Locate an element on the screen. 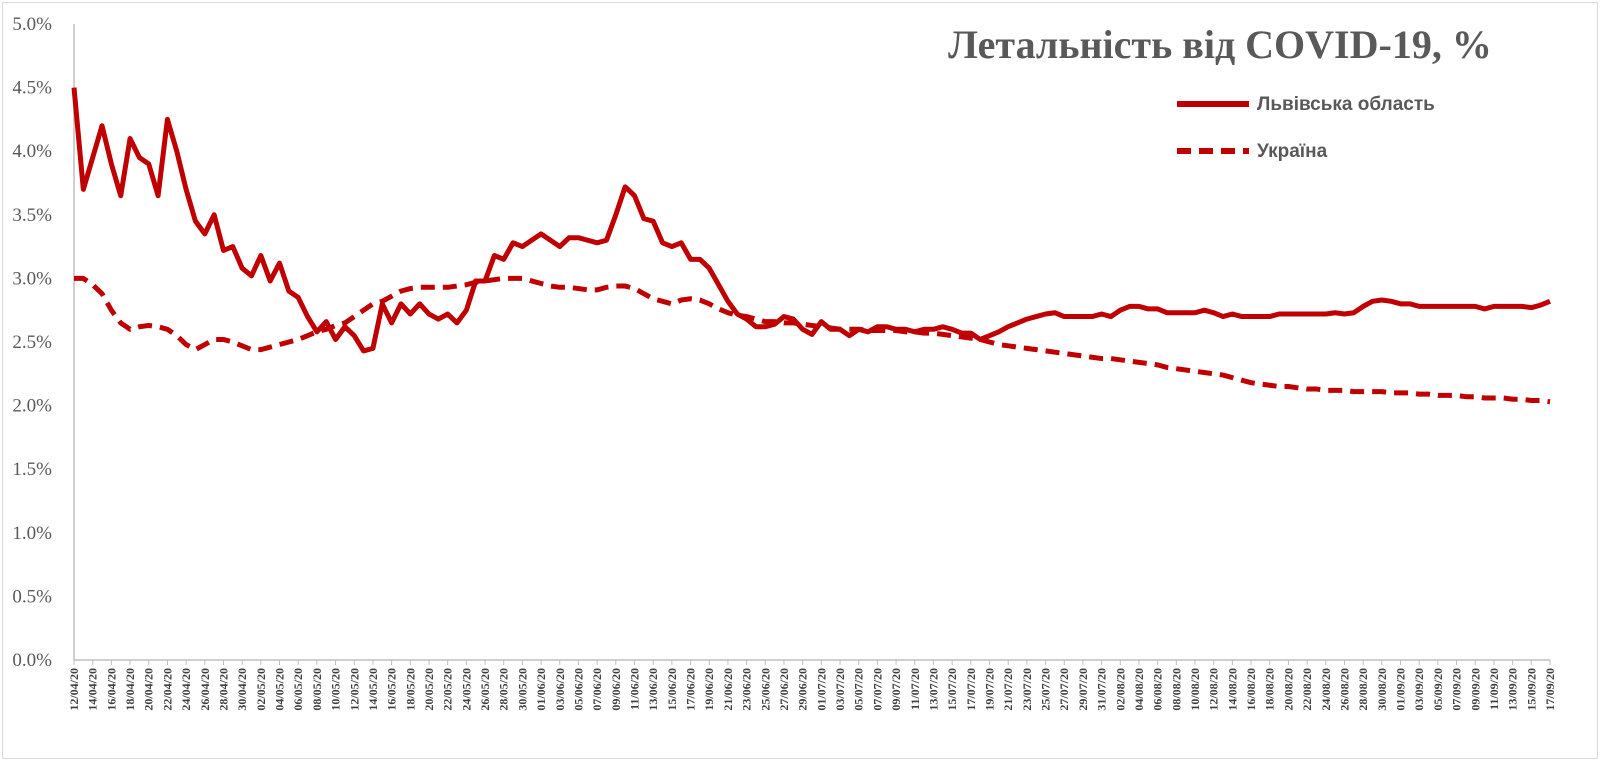 Image resolution: width=1600 pixels, height=761 pixels. x-tick-label: 04/05/20 is located at coordinates (280, 689).